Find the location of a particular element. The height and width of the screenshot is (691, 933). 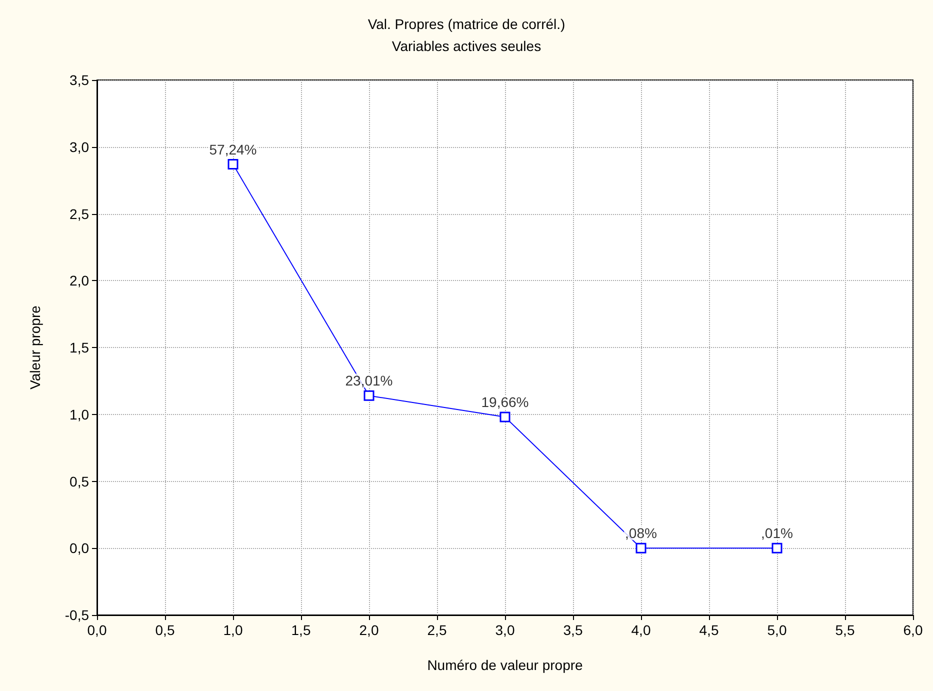

x-tick-label: 3,5 is located at coordinates (573, 630).